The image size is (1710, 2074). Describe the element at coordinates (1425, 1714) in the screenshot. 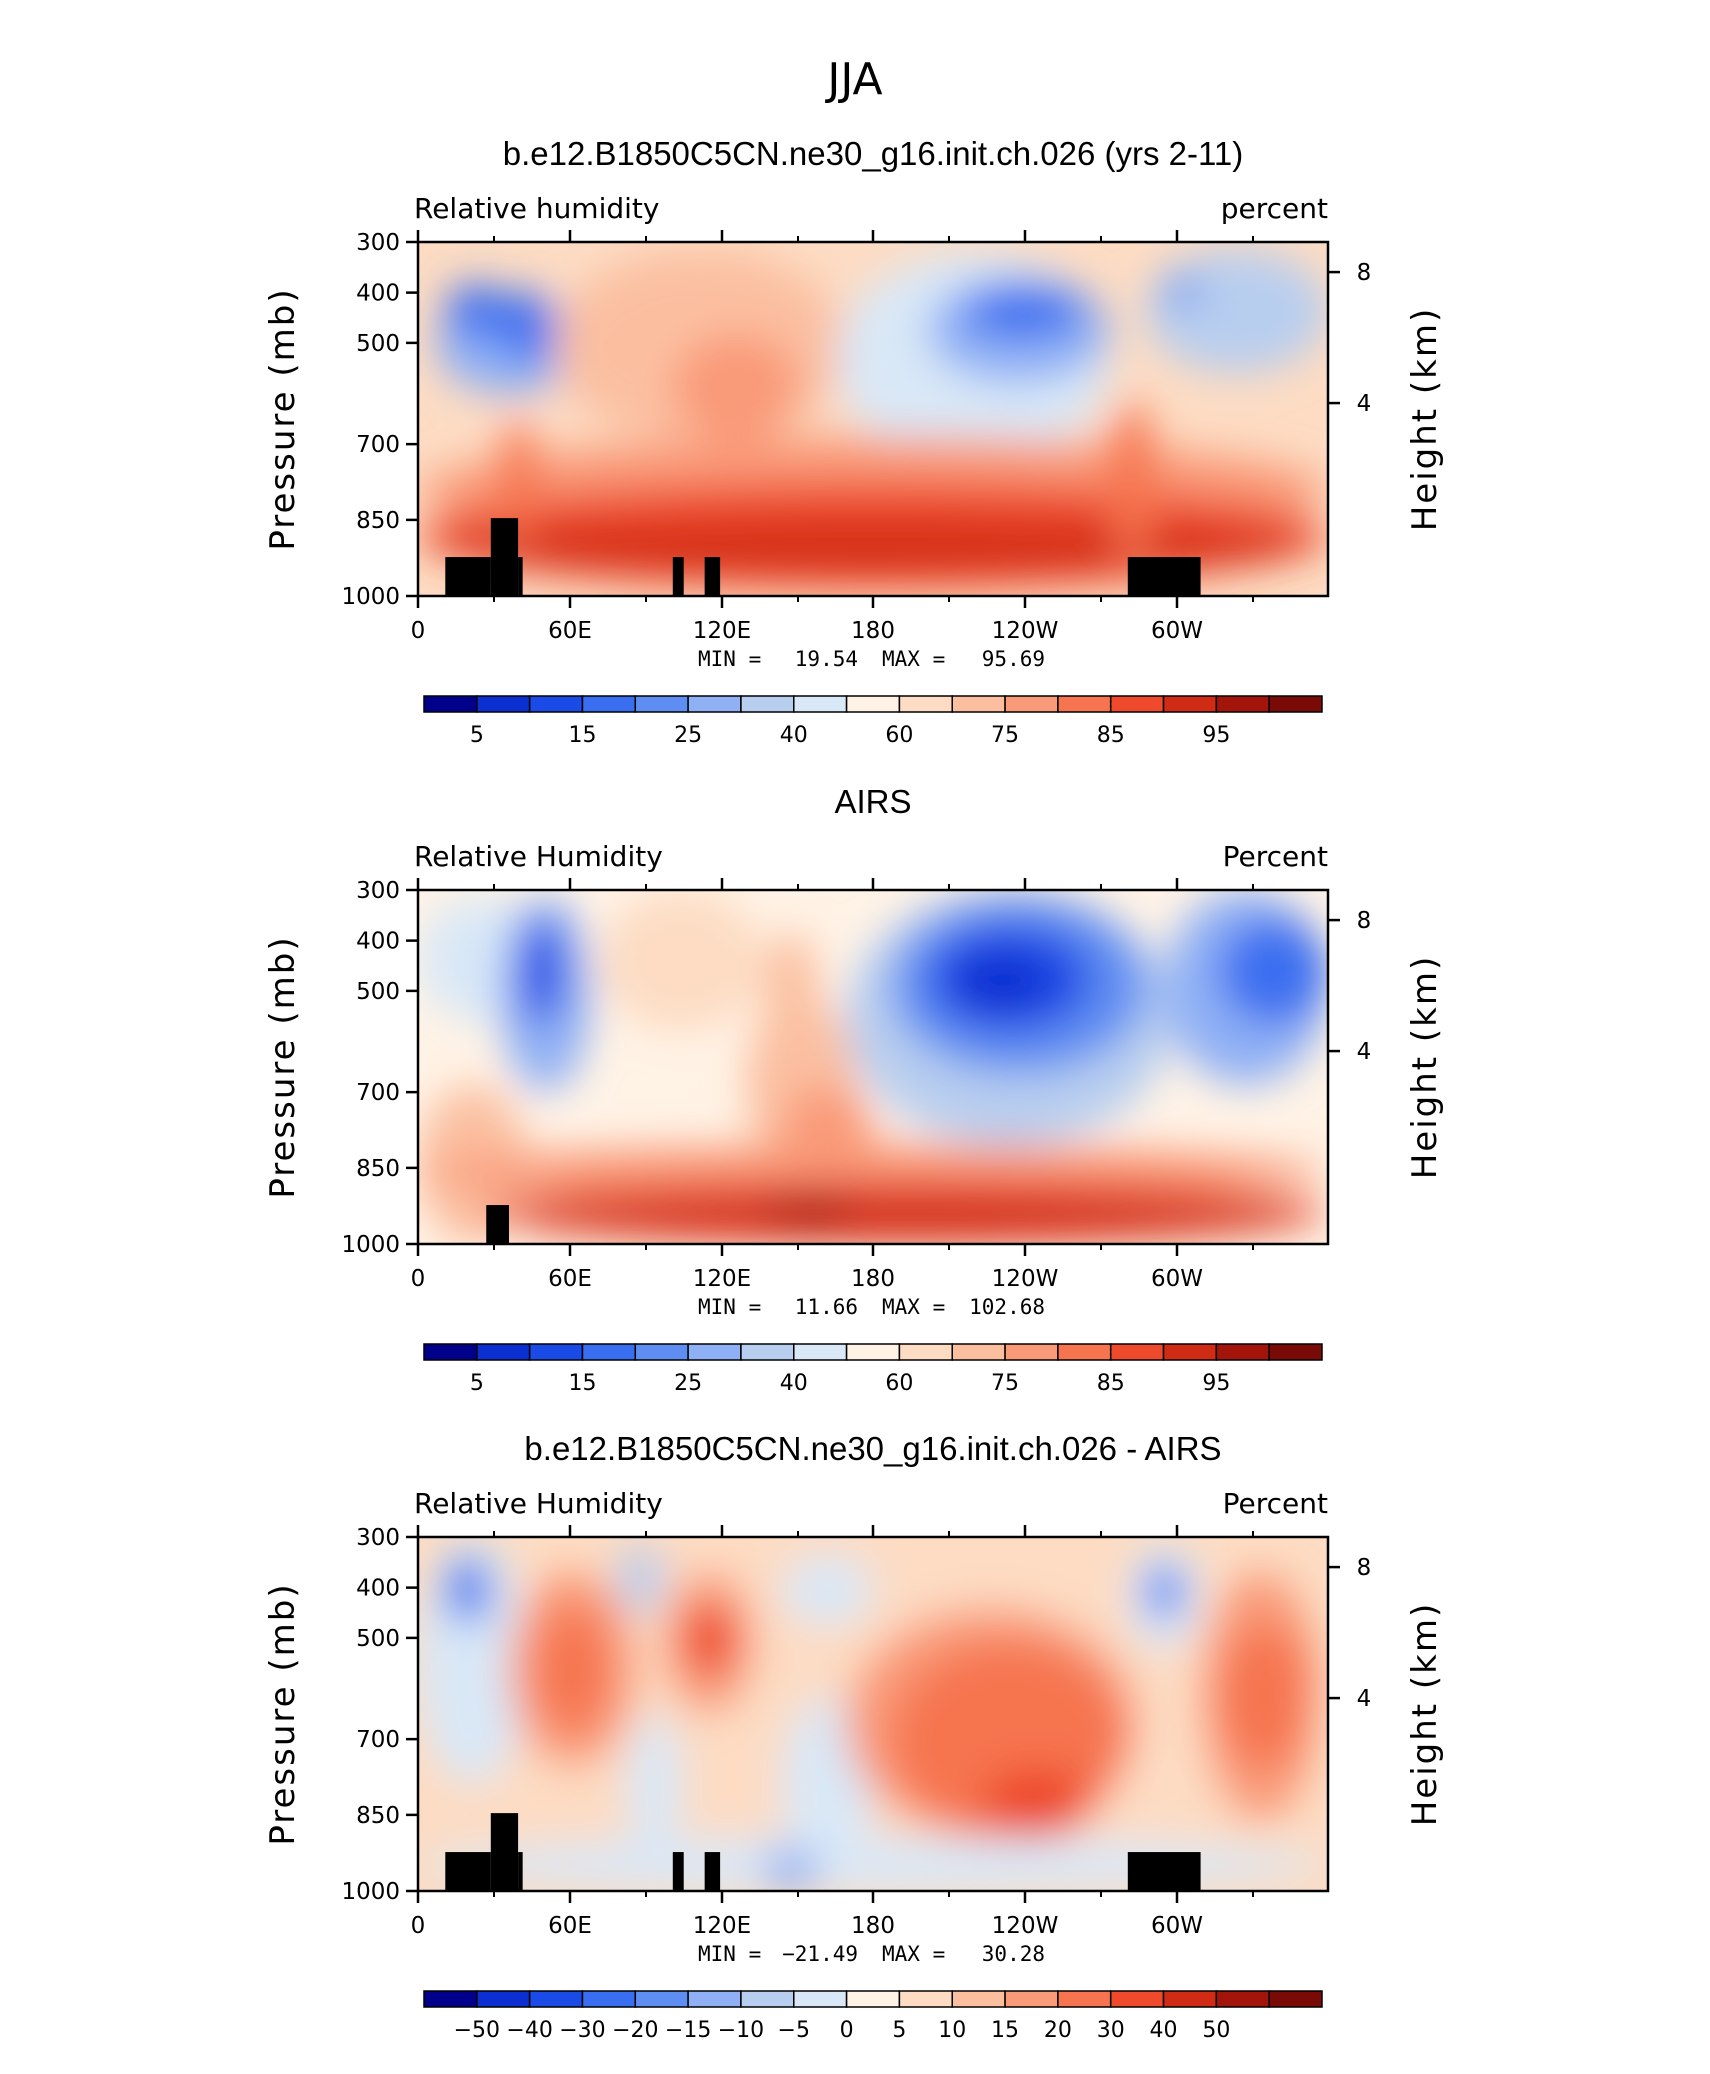

I see `y-axis-right-title: Height (km)` at that location.